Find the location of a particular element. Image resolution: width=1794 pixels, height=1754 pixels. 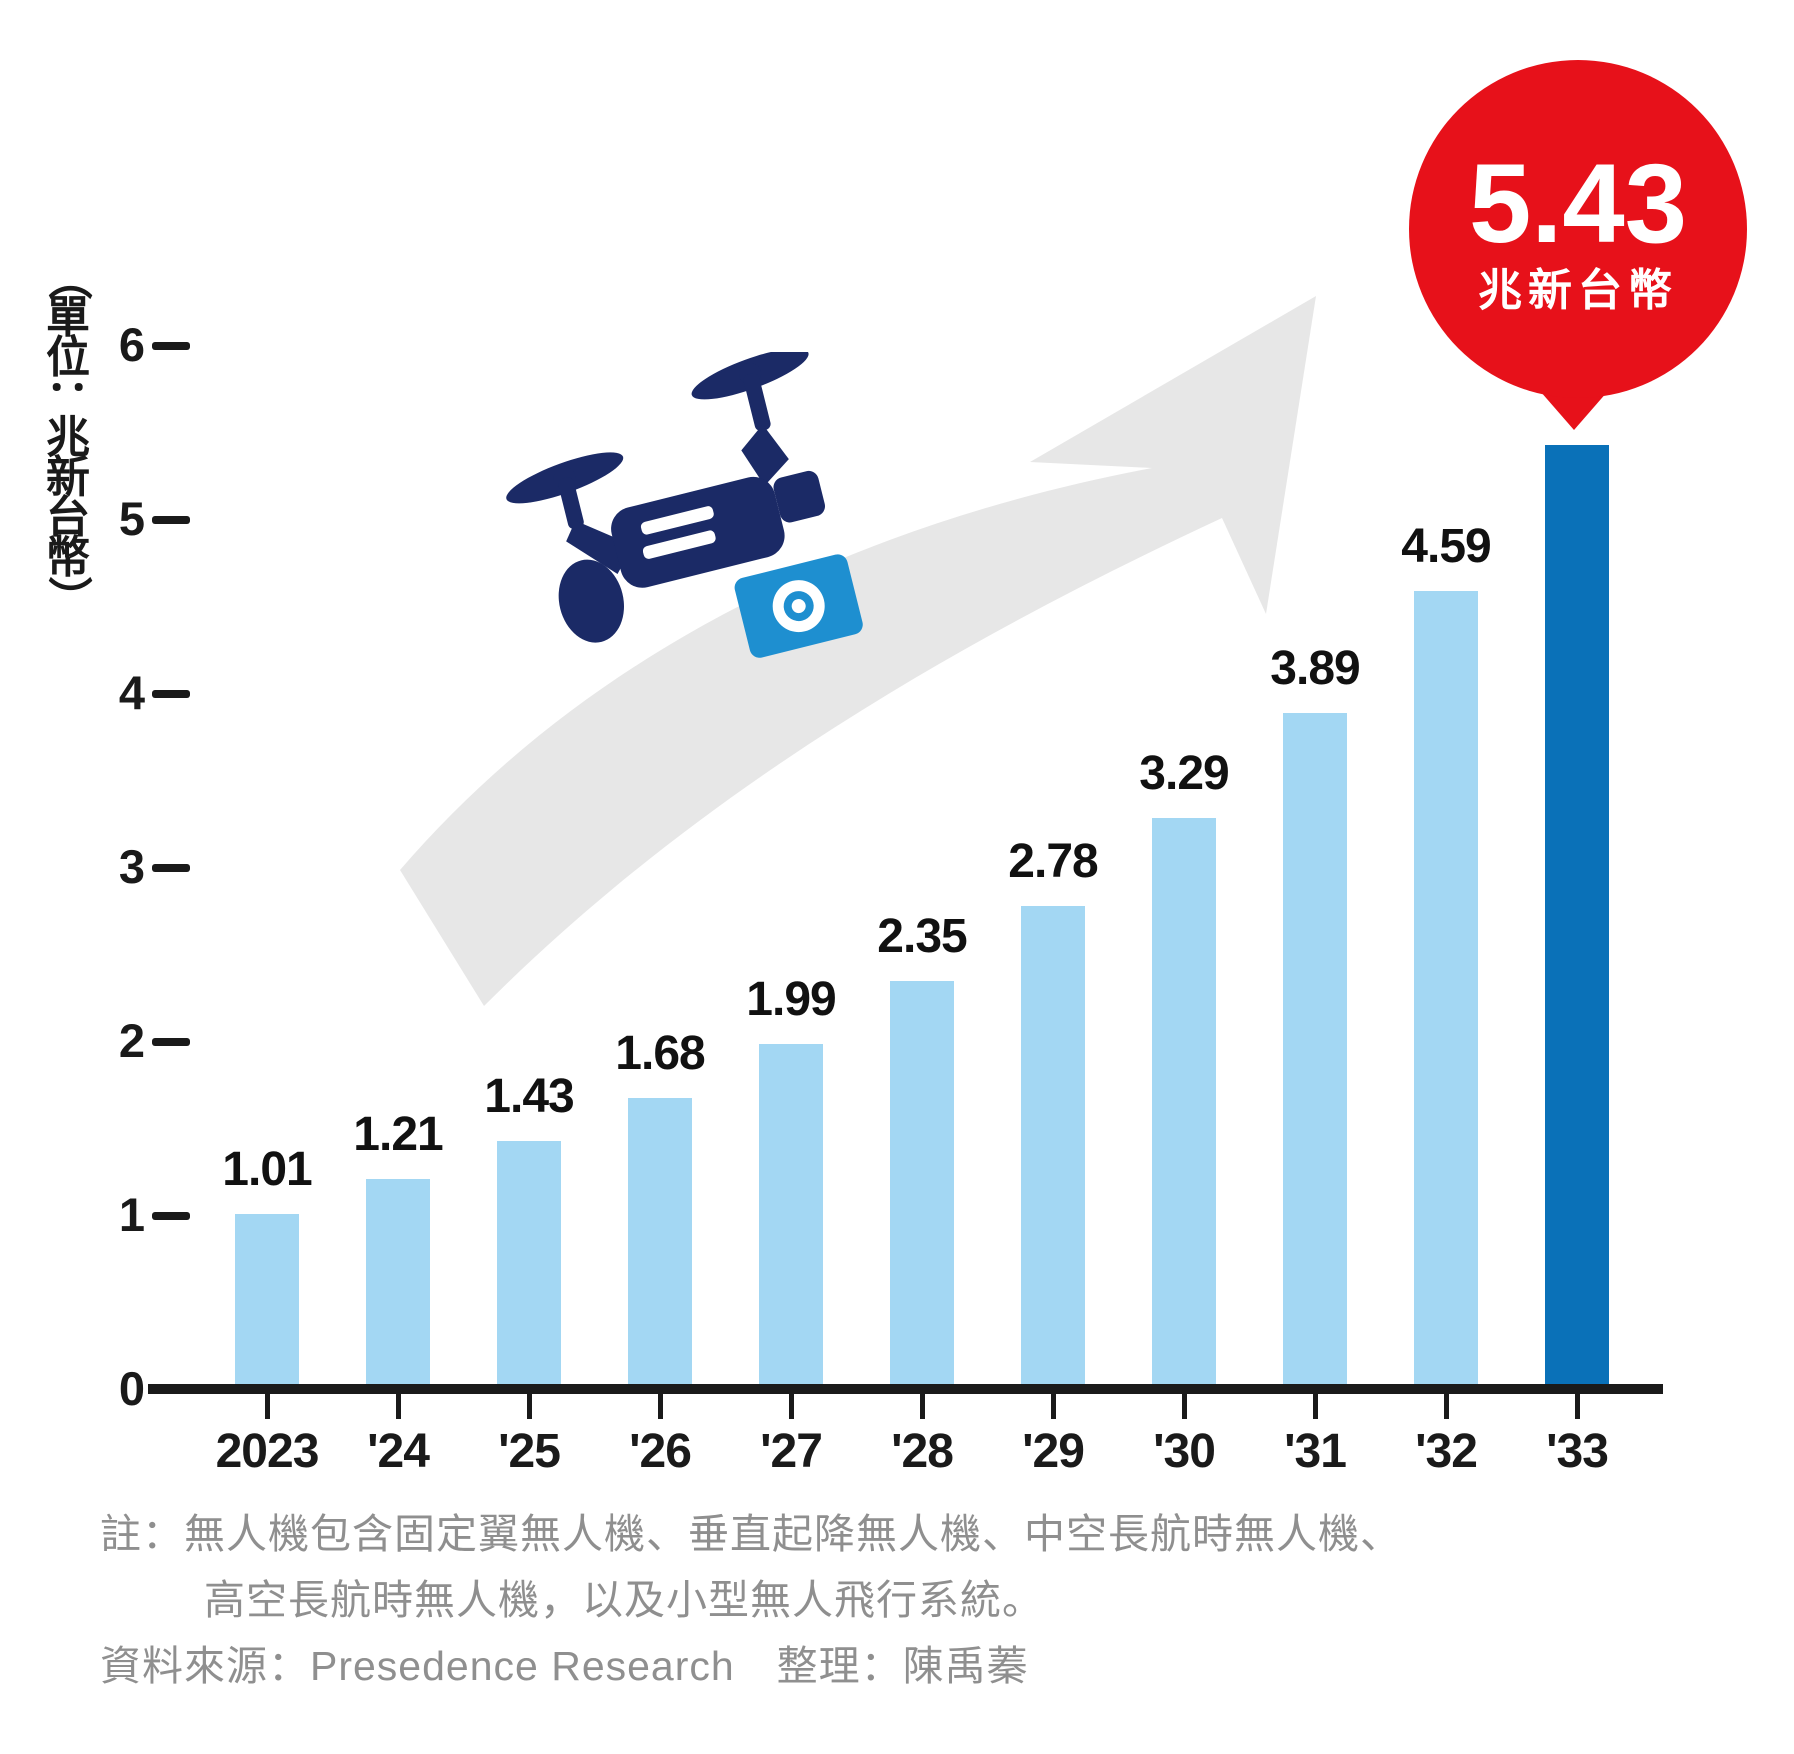

bar-value-label-'25: 1.43 is located at coordinates (529, 1096).